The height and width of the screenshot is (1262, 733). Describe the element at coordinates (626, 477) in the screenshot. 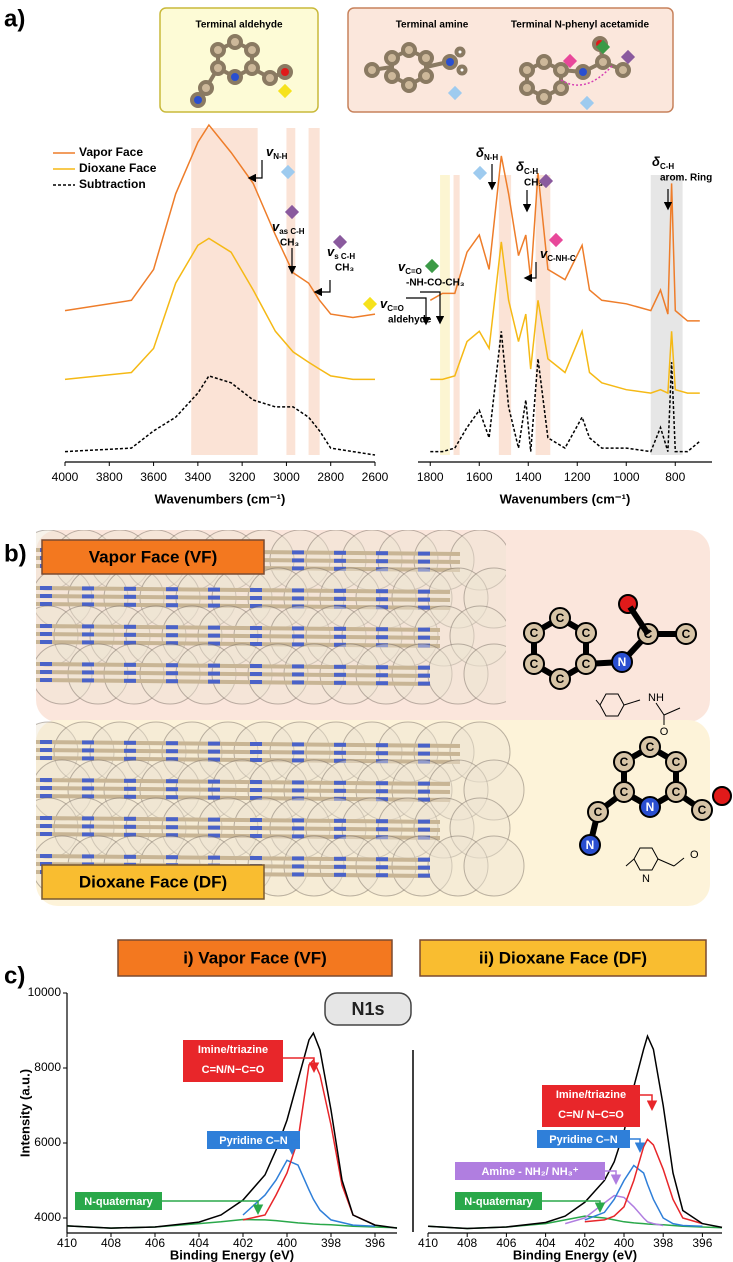

I see `x-tick-label: 1000` at that location.